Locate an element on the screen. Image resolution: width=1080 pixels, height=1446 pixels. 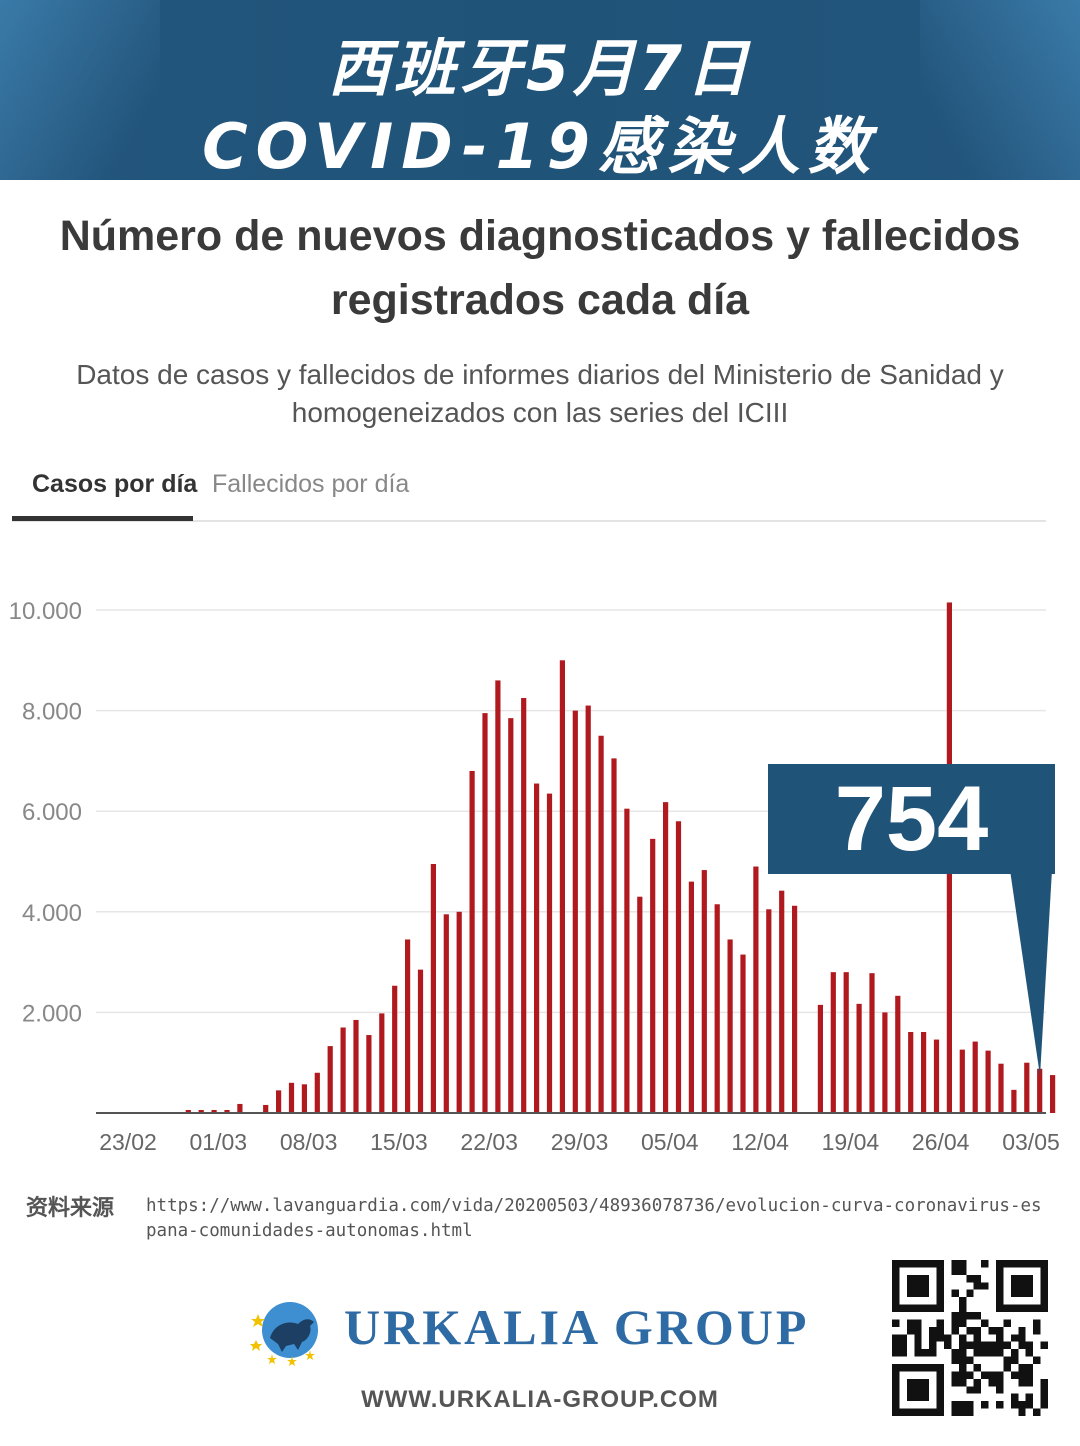
source-label: 资料来源 is located at coordinates (70, 1208).